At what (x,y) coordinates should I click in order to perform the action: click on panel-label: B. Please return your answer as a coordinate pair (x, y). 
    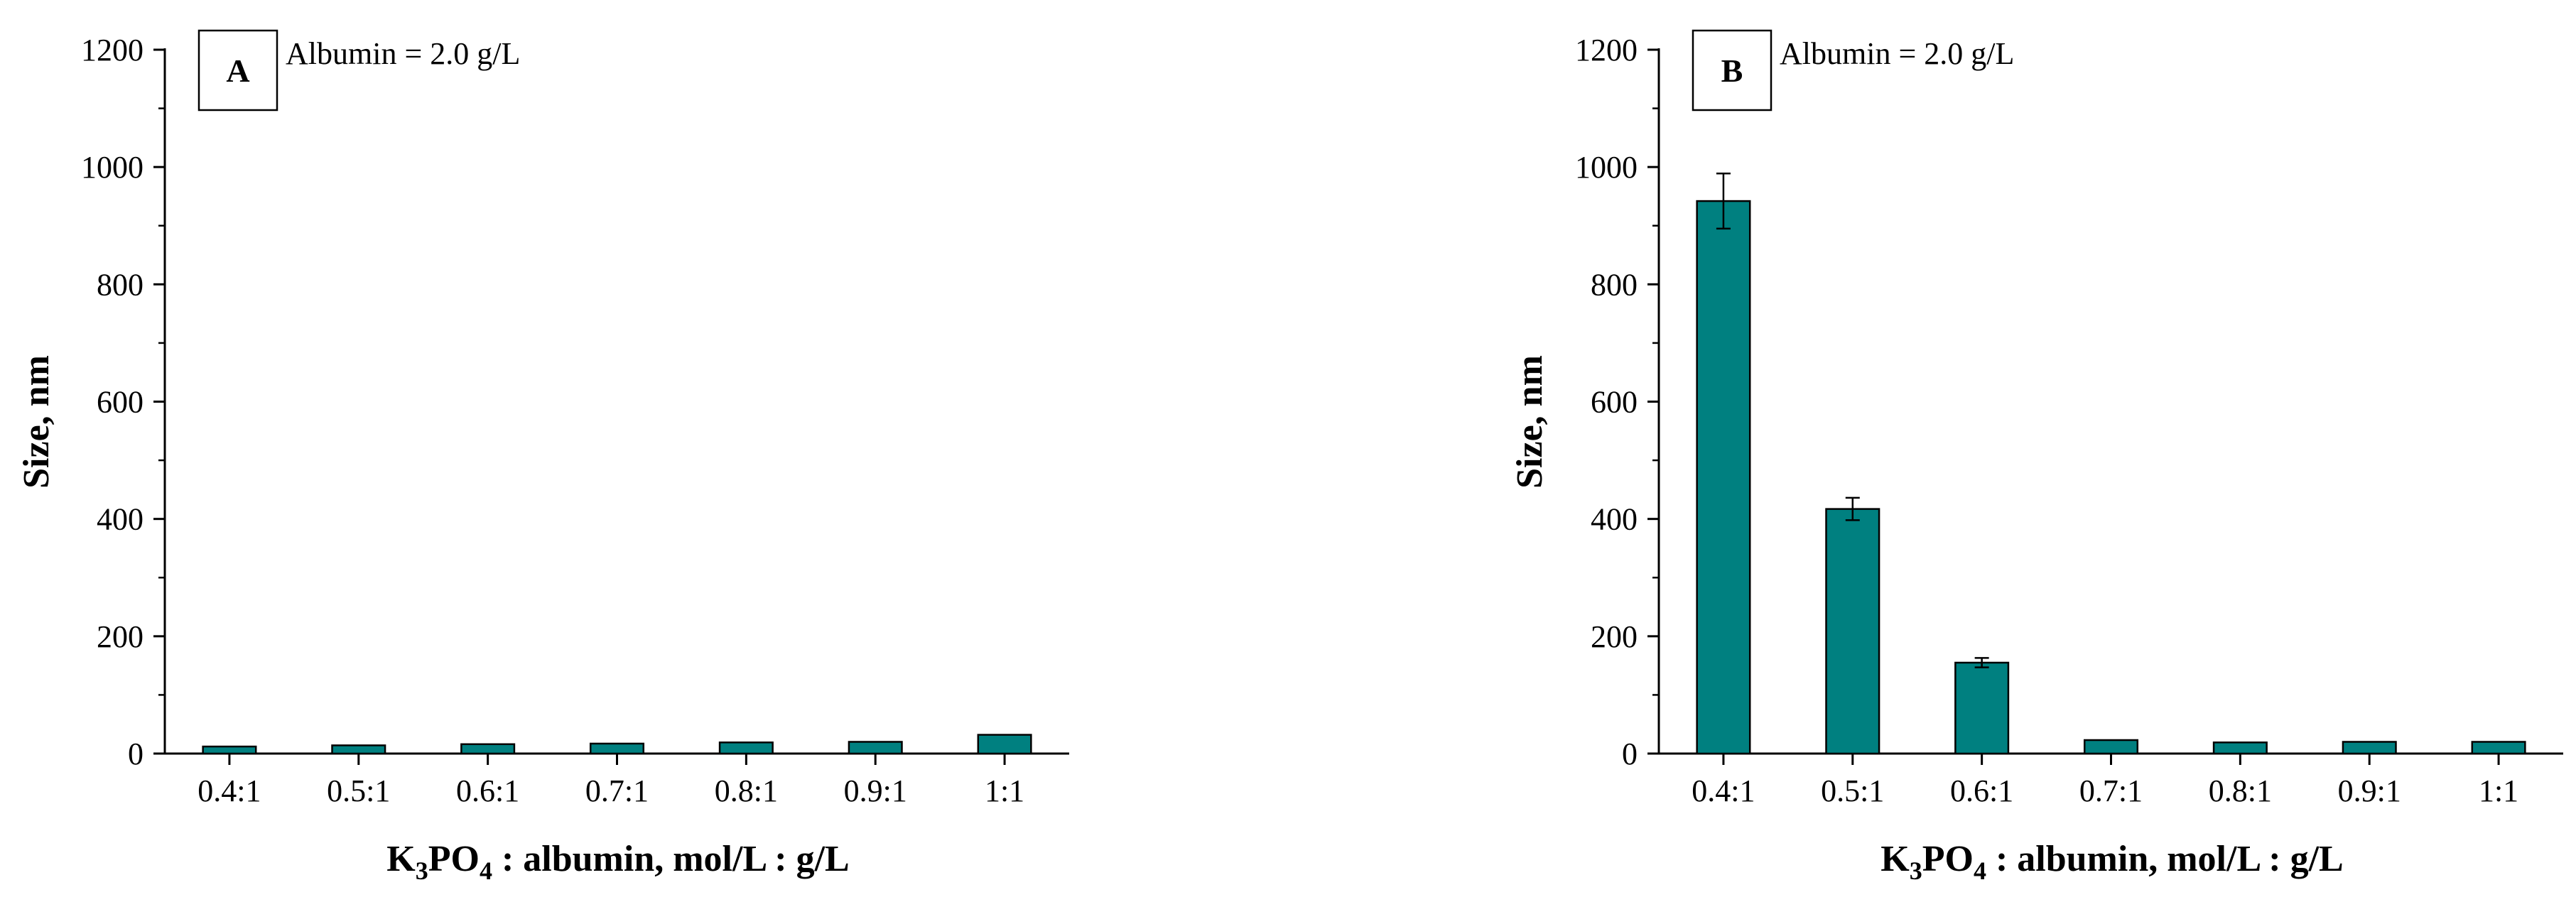
    Looking at the image, I should click on (1732, 71).